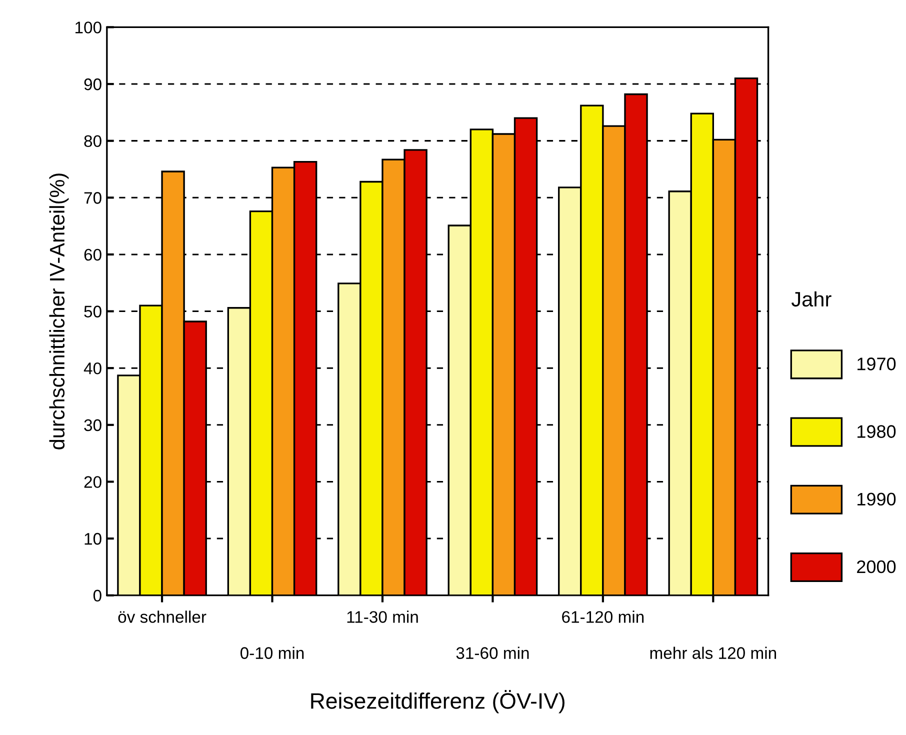 The image size is (906, 735). What do you see at coordinates (93, 141) in the screenshot?
I see `y-tick-label: 80` at bounding box center [93, 141].